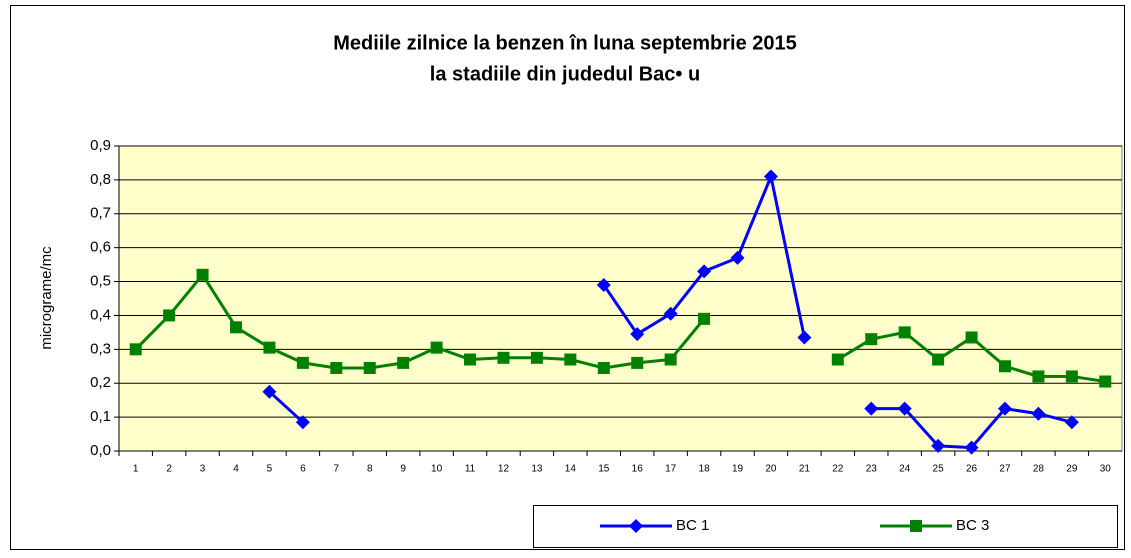  I want to click on x-tick-label: 20, so click(771, 469).